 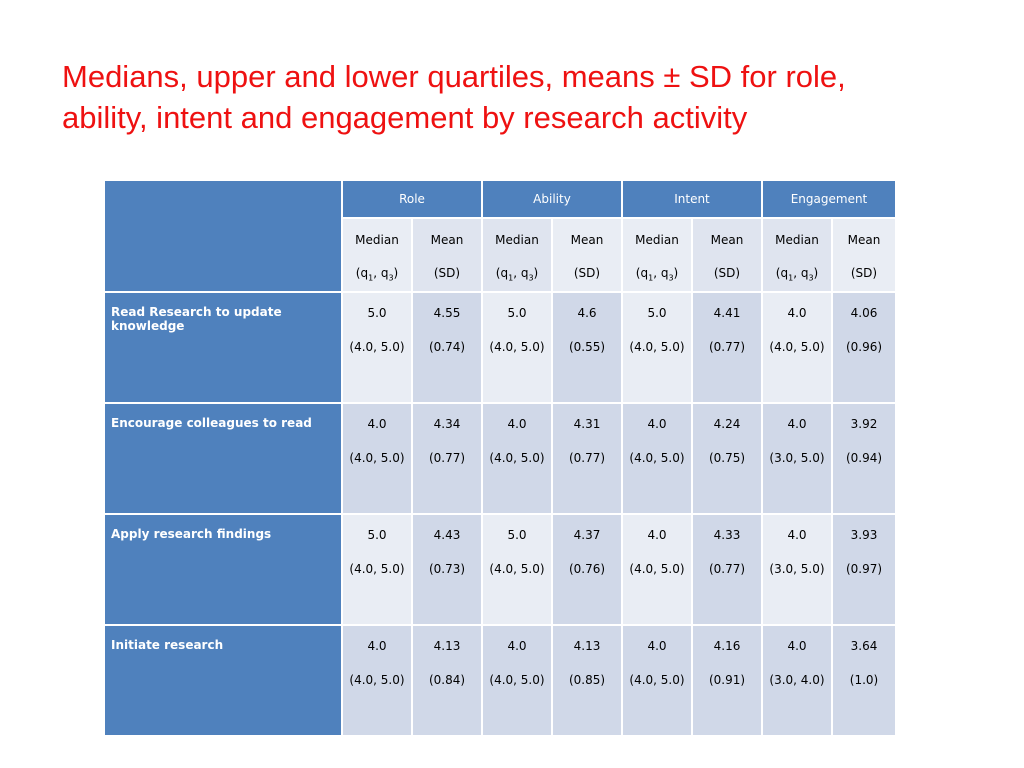 What do you see at coordinates (223, 236) in the screenshot?
I see `table-corner-cell` at bounding box center [223, 236].